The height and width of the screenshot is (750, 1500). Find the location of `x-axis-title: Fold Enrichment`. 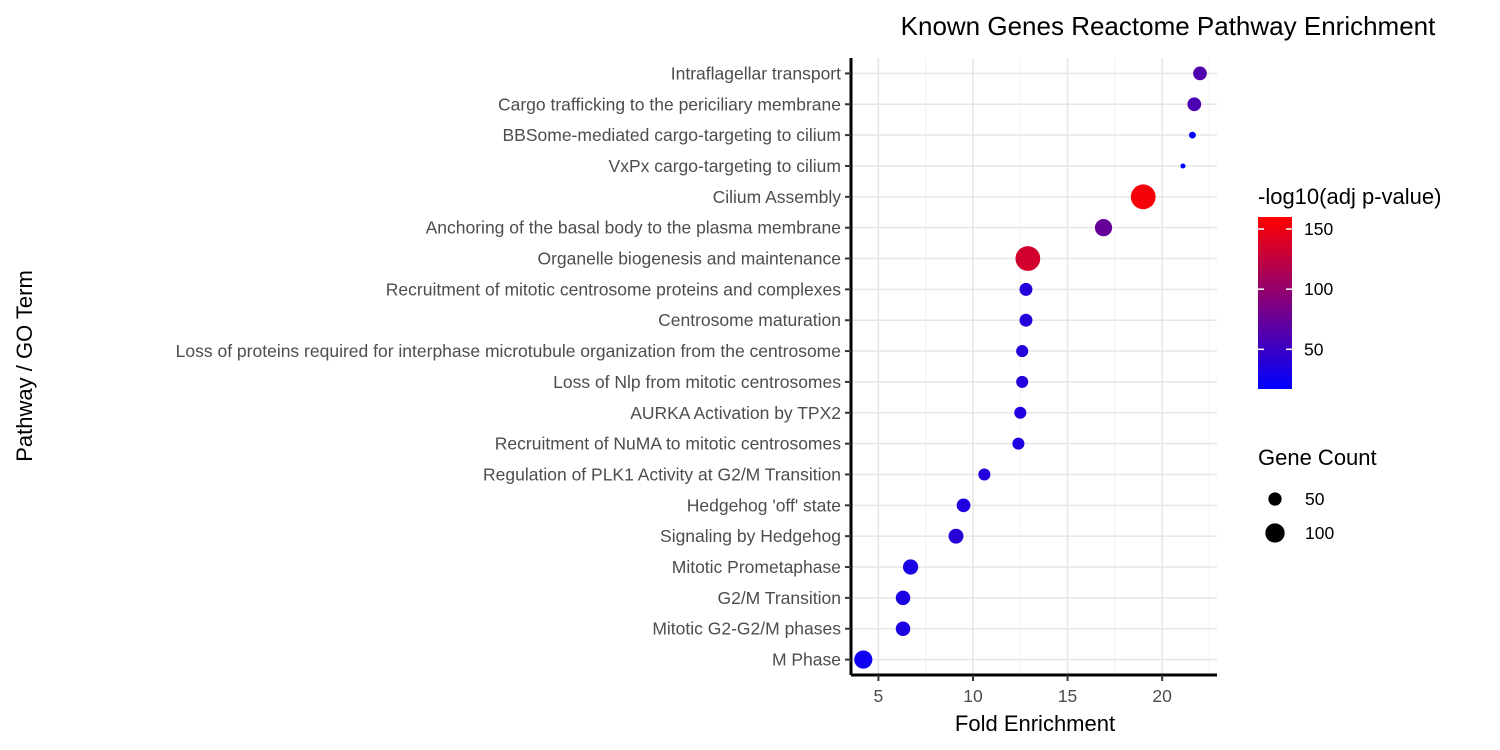

x-axis-title: Fold Enrichment is located at coordinates (1035, 723).